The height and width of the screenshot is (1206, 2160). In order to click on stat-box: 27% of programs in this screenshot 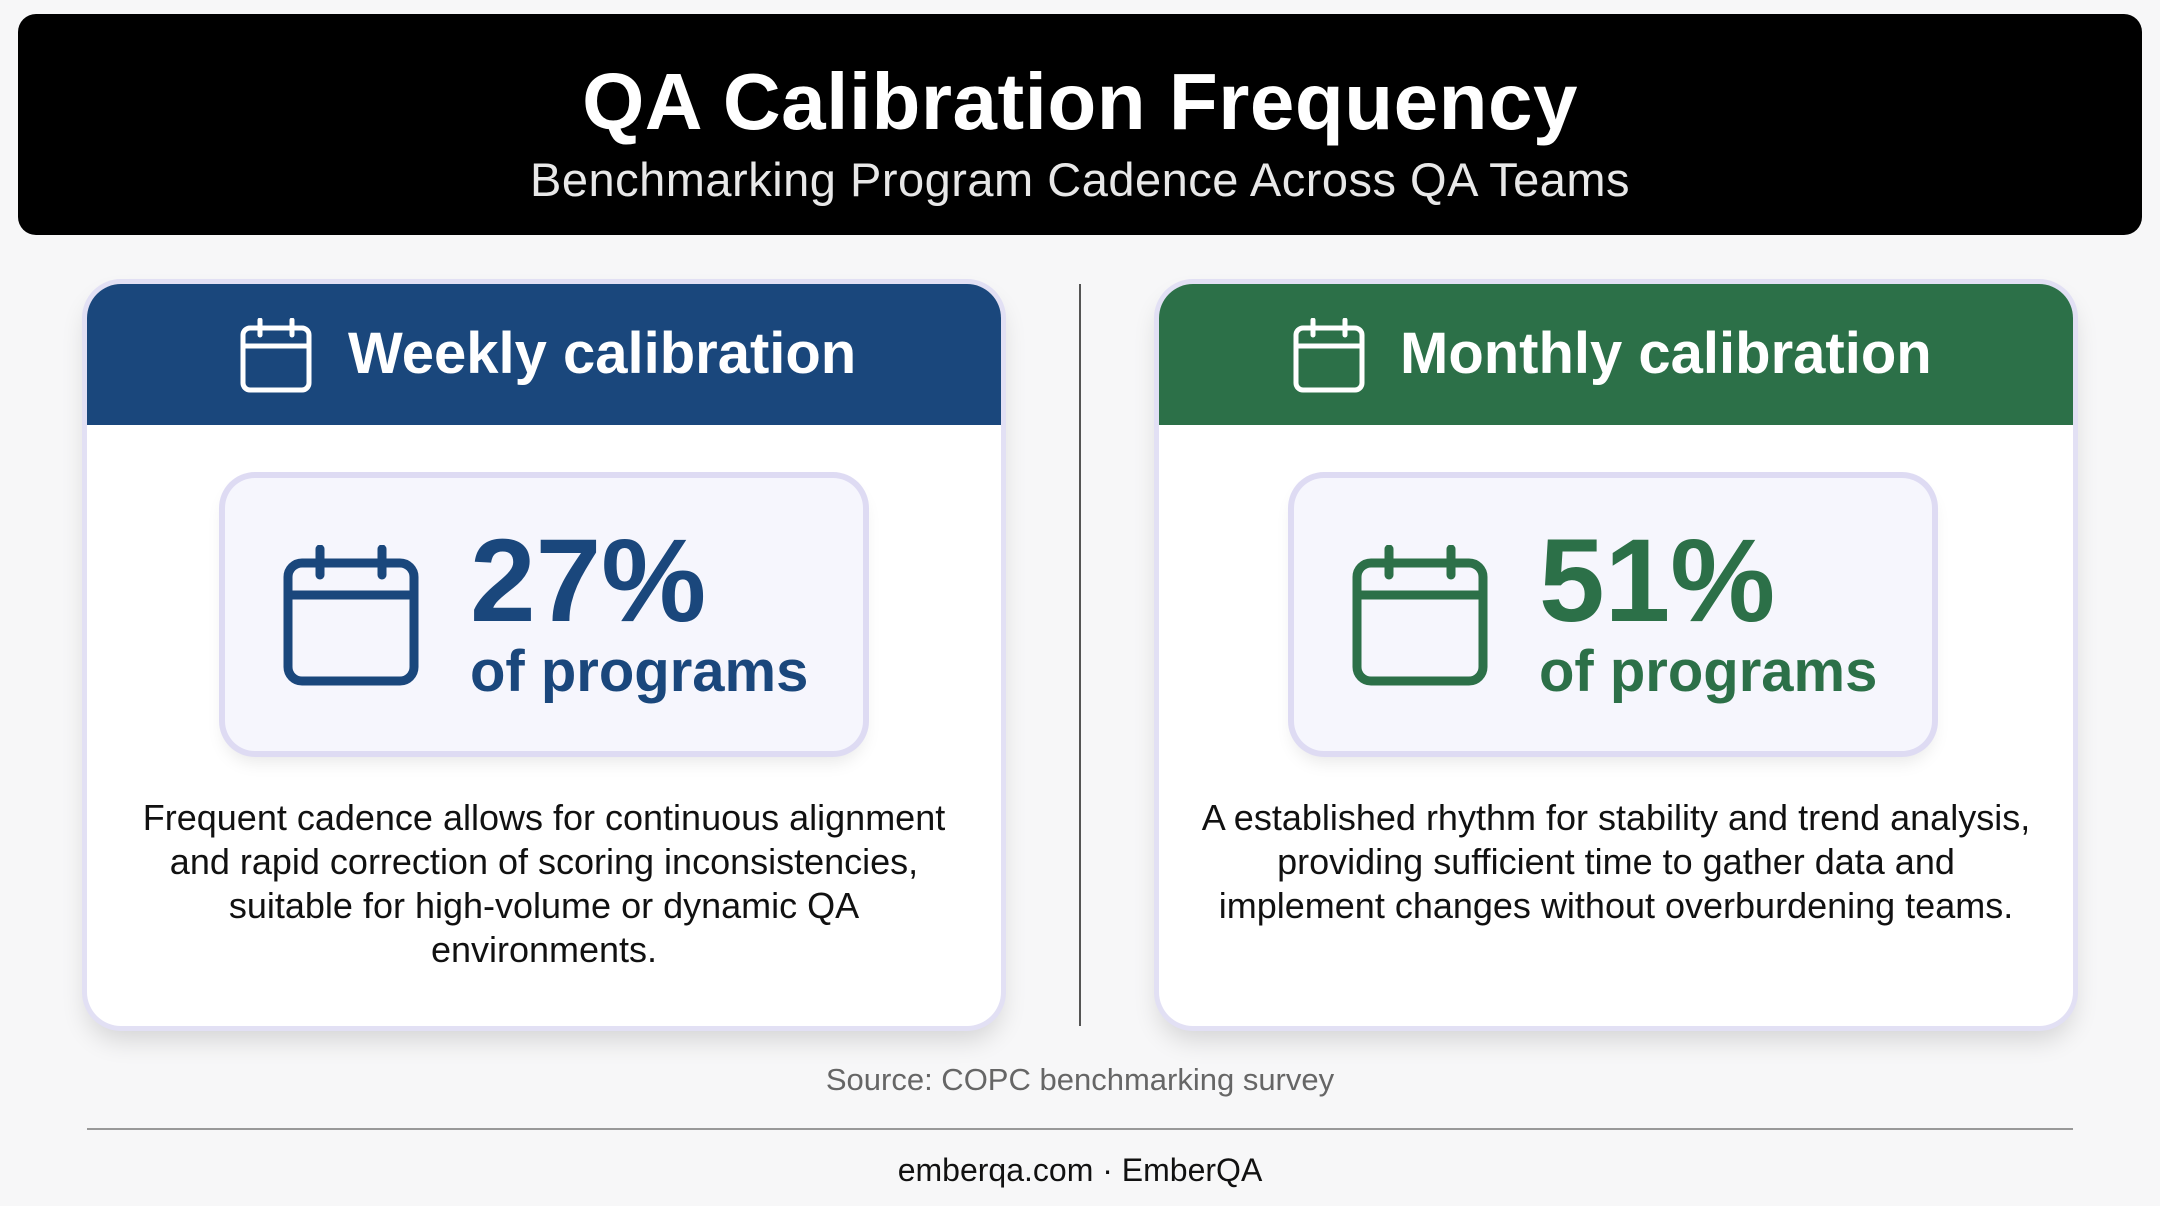, I will do `click(544, 614)`.